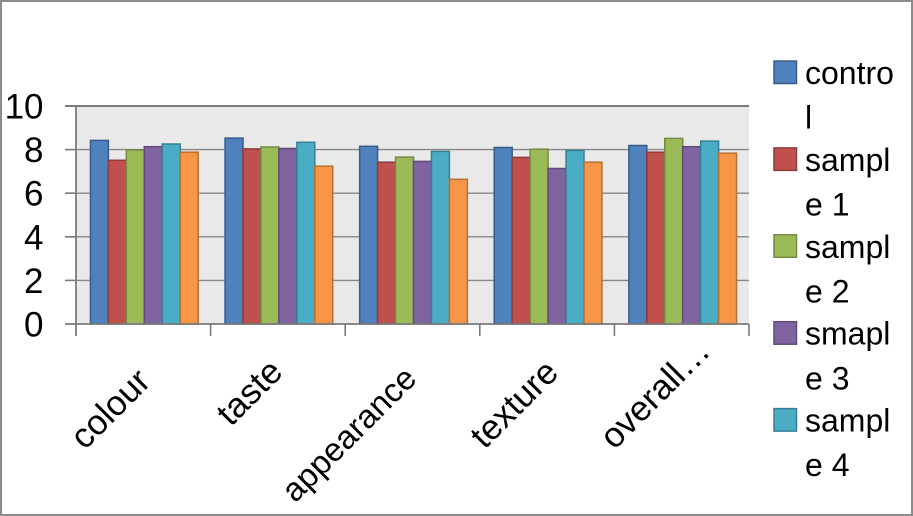  What do you see at coordinates (827, 378) in the screenshot?
I see `svg-text: e 3` at bounding box center [827, 378].